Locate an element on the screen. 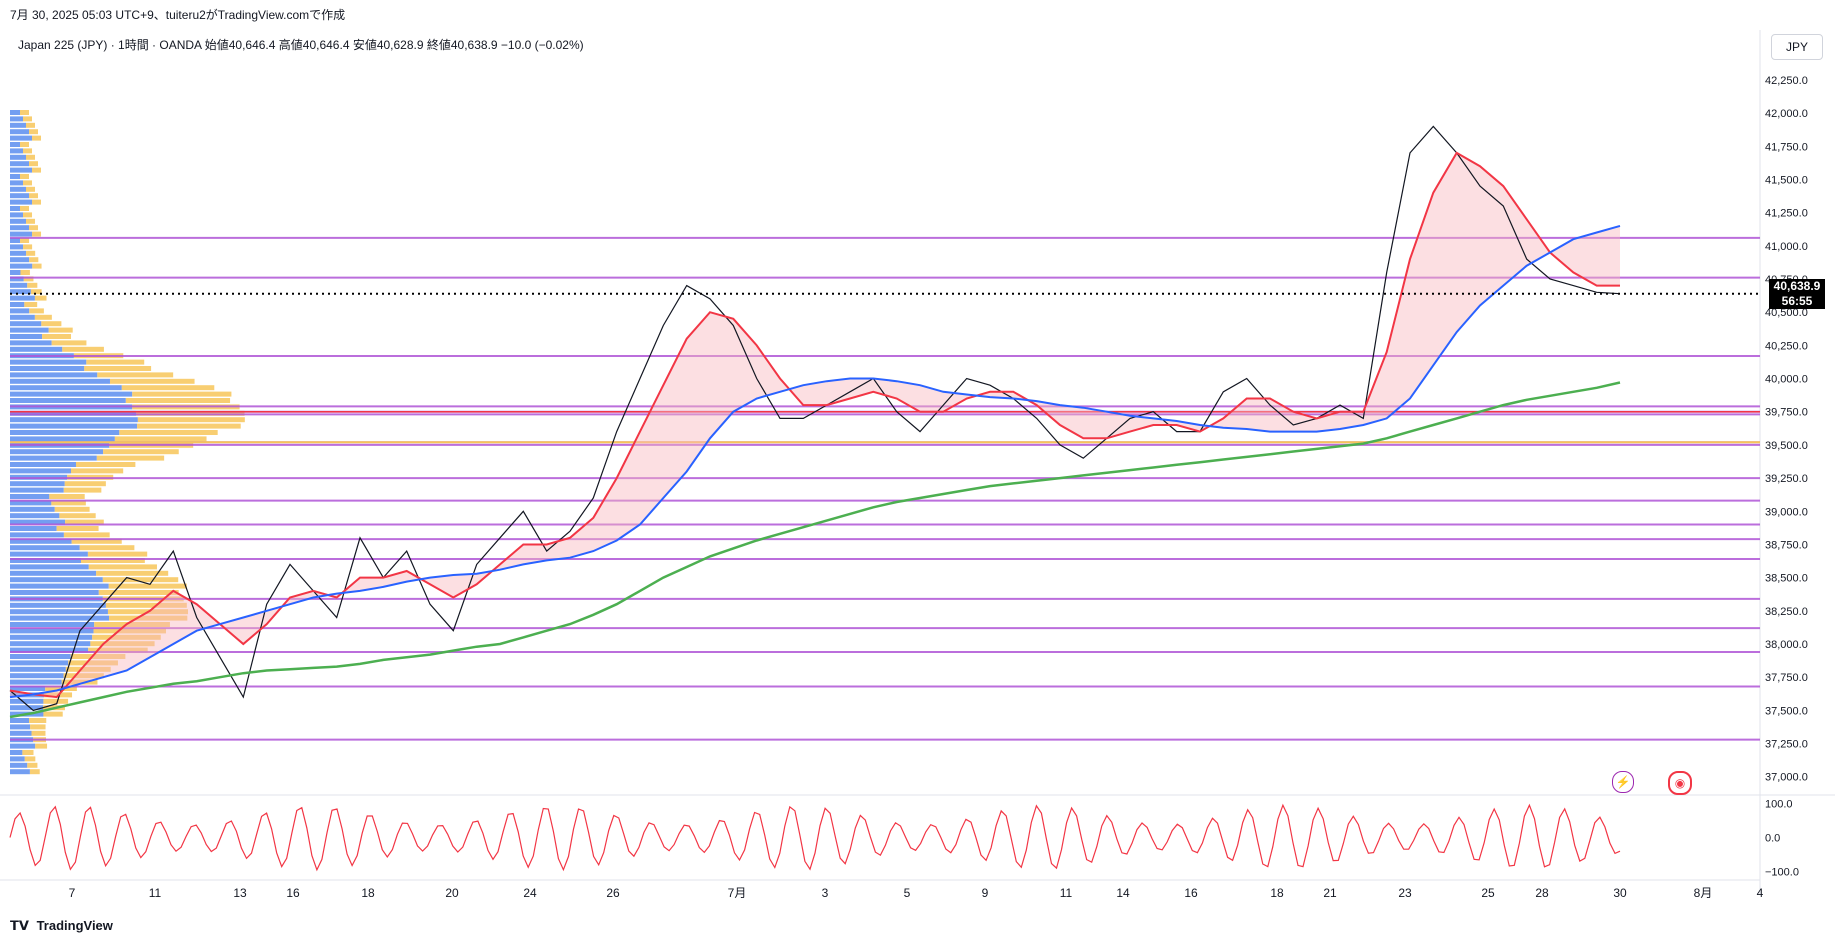 The image size is (1835, 941). currency-button: JPY is located at coordinates (1797, 47).